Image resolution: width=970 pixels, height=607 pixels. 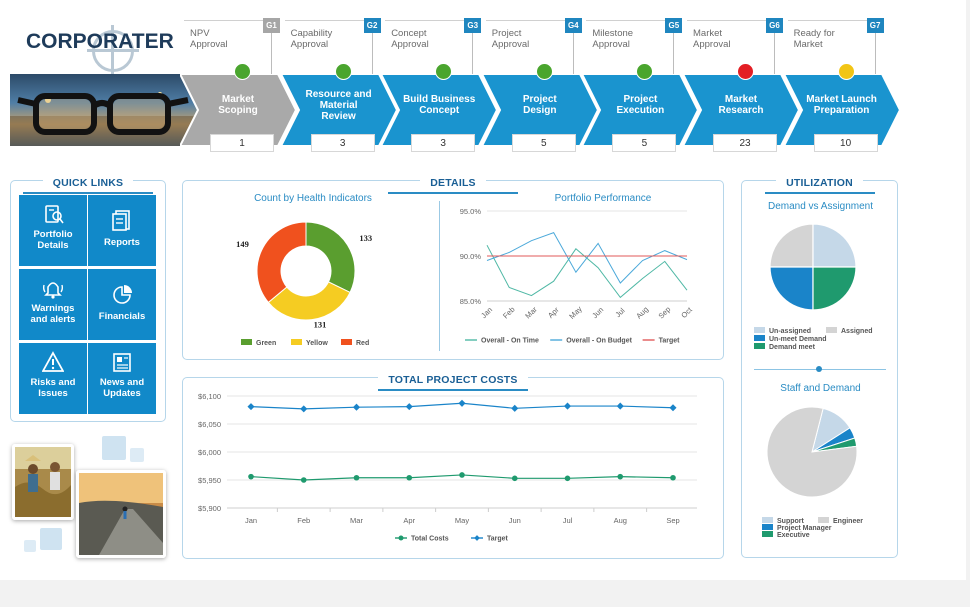 I want to click on details-title: DETAILS, so click(x=453, y=183).